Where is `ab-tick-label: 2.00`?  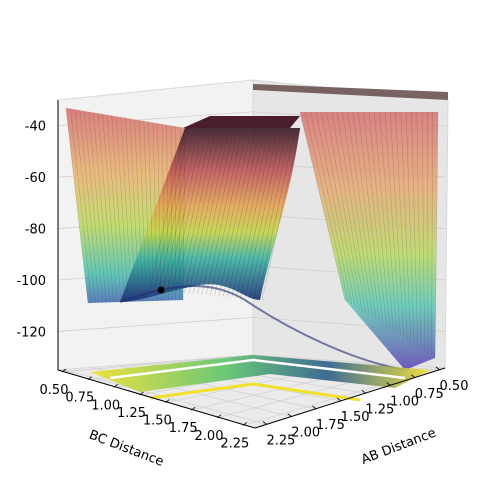
ab-tick-label: 2.00 is located at coordinates (305, 433).